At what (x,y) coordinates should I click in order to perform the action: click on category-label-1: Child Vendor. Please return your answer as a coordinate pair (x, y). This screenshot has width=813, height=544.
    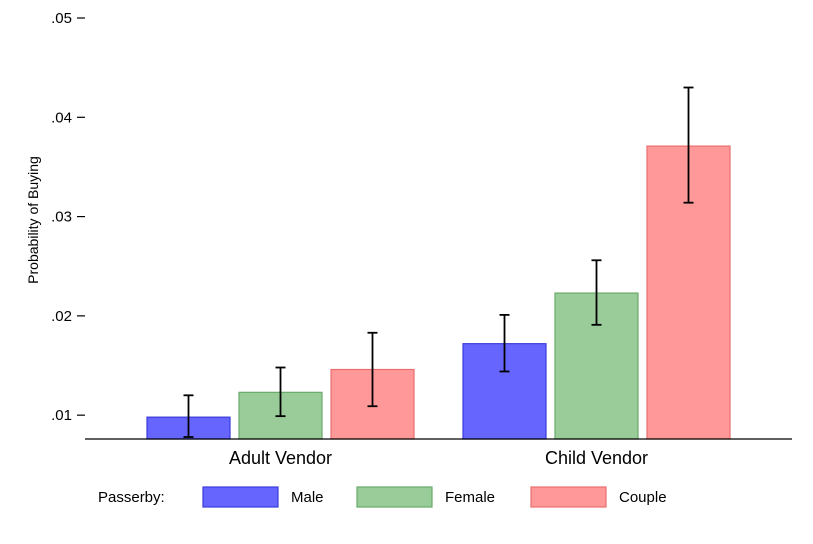
    Looking at the image, I should click on (596, 458).